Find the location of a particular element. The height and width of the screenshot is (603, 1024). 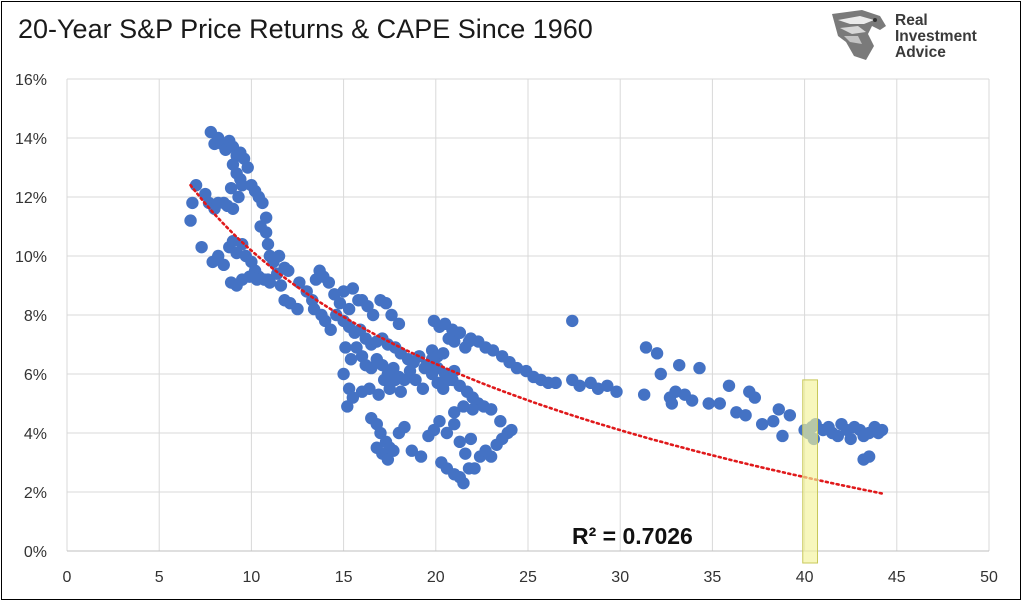

y-tick-label: 0% is located at coordinates (35, 552).